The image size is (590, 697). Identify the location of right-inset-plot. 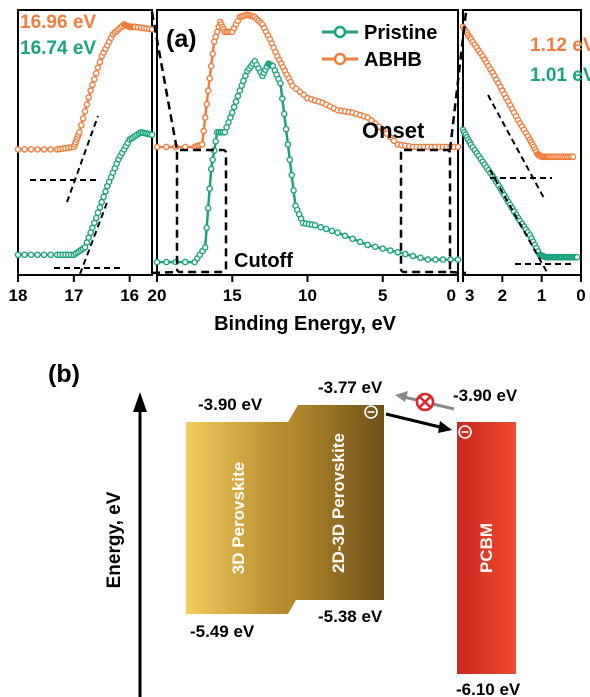
(520, 142).